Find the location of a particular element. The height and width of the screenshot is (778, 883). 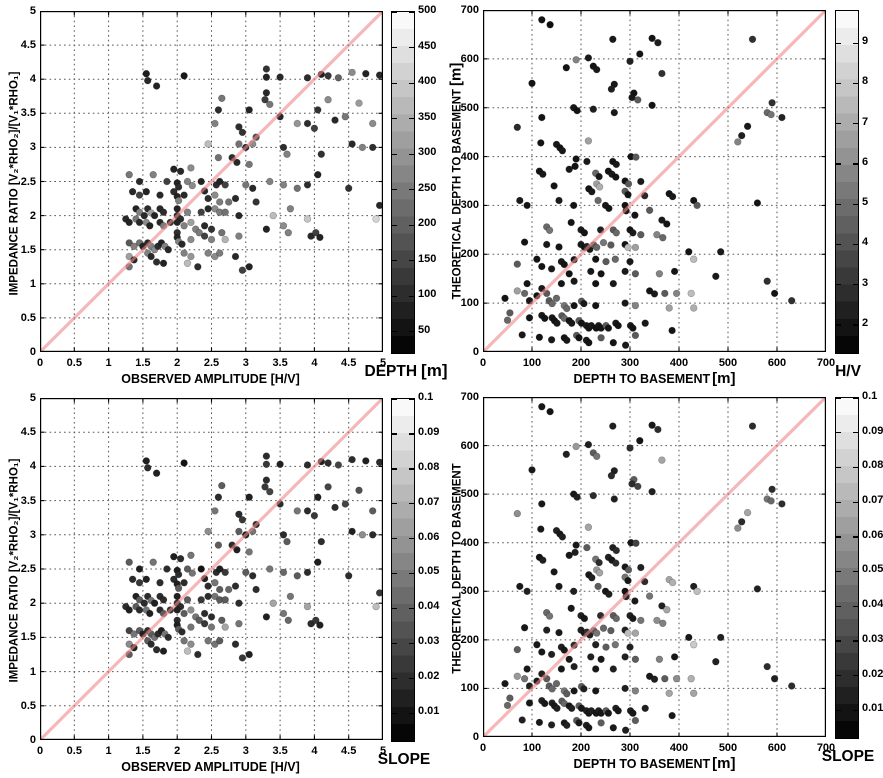

x-tick-label: 0.5 is located at coordinates (74, 751).